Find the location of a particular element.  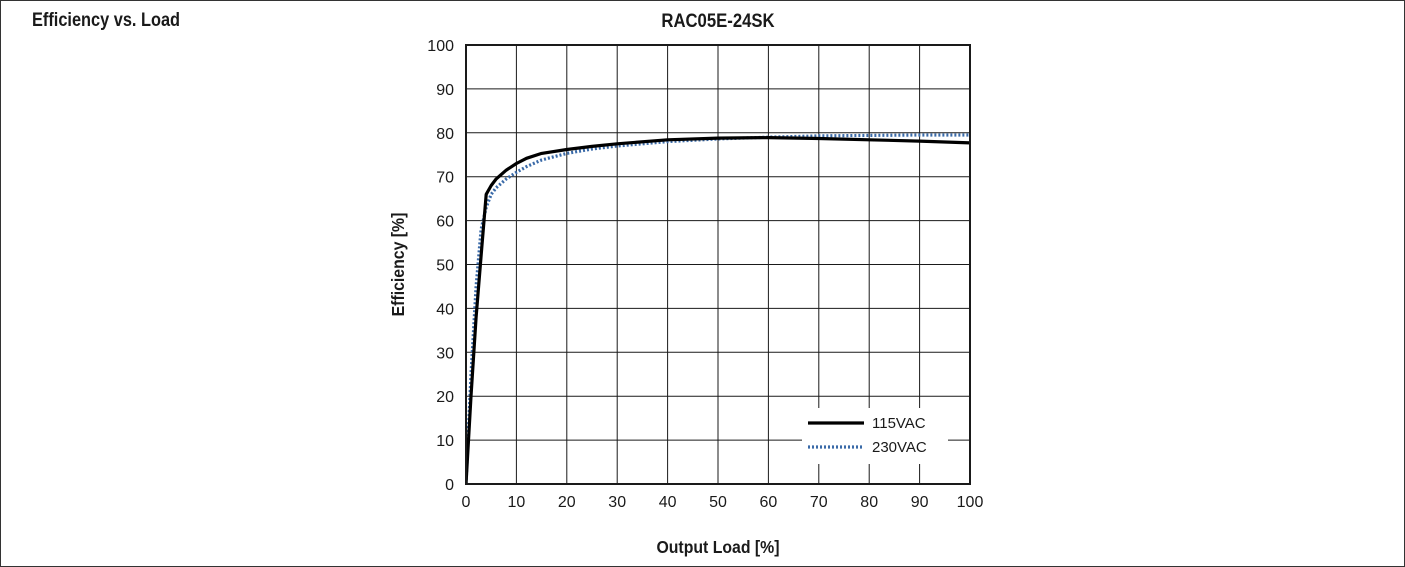

legend-label-230vac: 230VAC is located at coordinates (899, 447).